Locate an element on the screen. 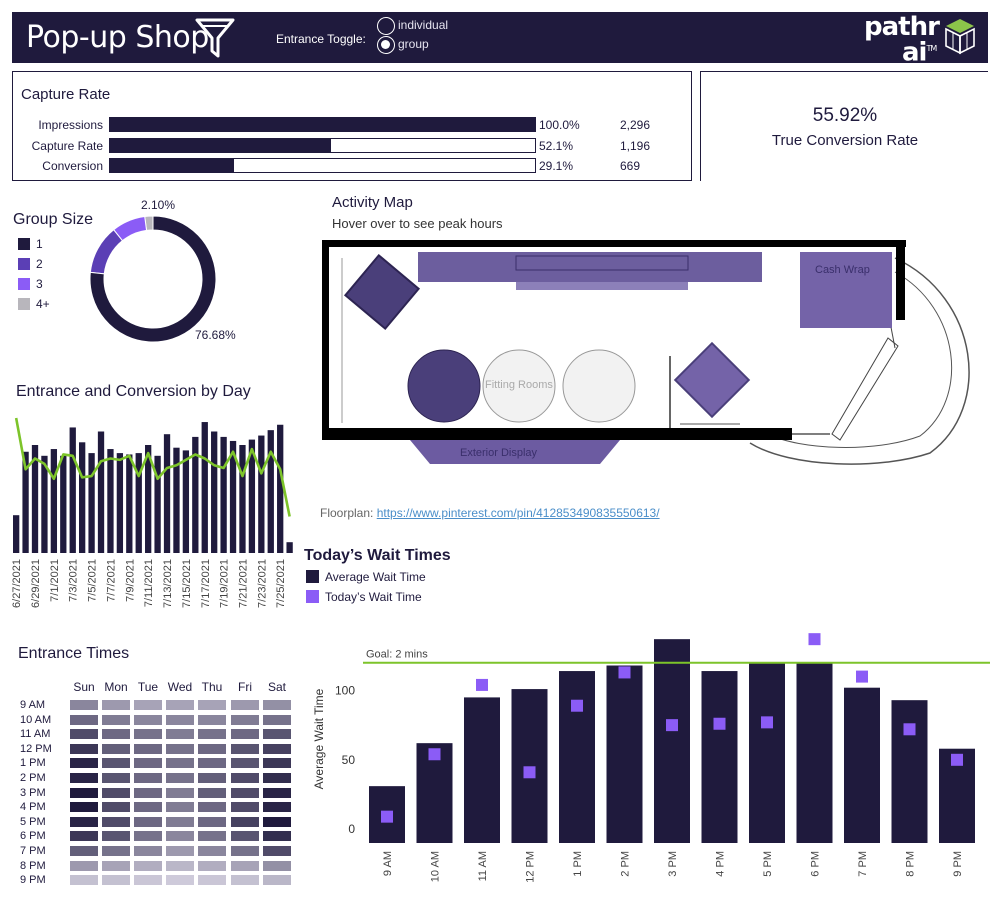  radio-individual-label: individual is located at coordinates (423, 25).